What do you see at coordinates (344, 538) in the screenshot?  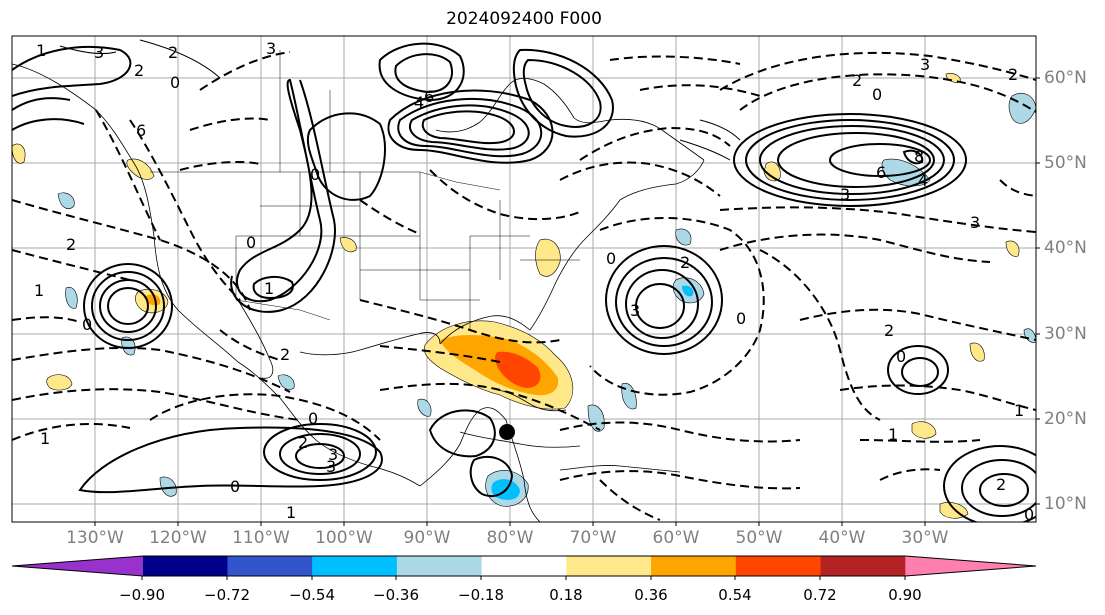 I see `lon-label: 100°W` at bounding box center [344, 538].